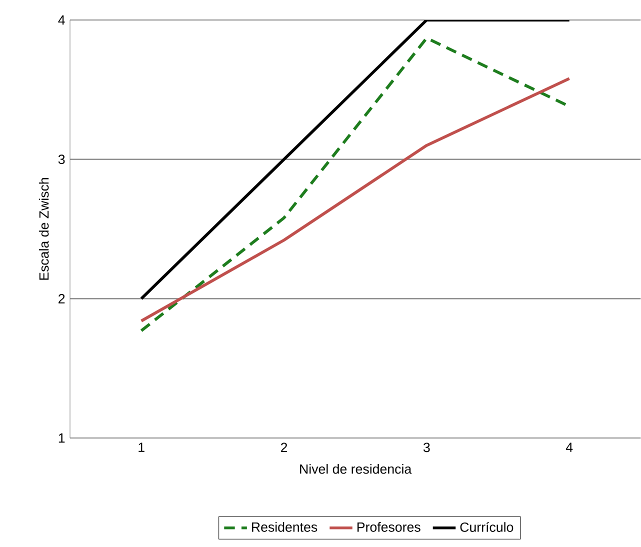  What do you see at coordinates (61, 299) in the screenshot?
I see `y-tick-label: 2` at bounding box center [61, 299].